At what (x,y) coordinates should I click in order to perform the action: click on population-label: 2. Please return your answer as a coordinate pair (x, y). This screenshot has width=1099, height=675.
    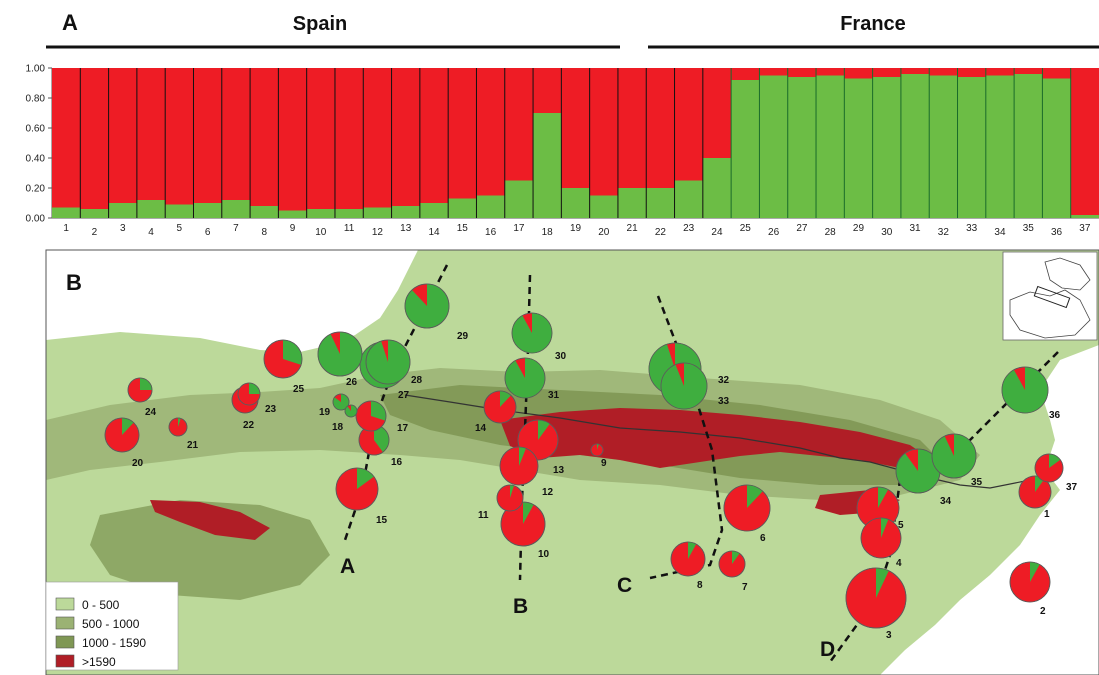
    Looking at the image, I should click on (95, 232).